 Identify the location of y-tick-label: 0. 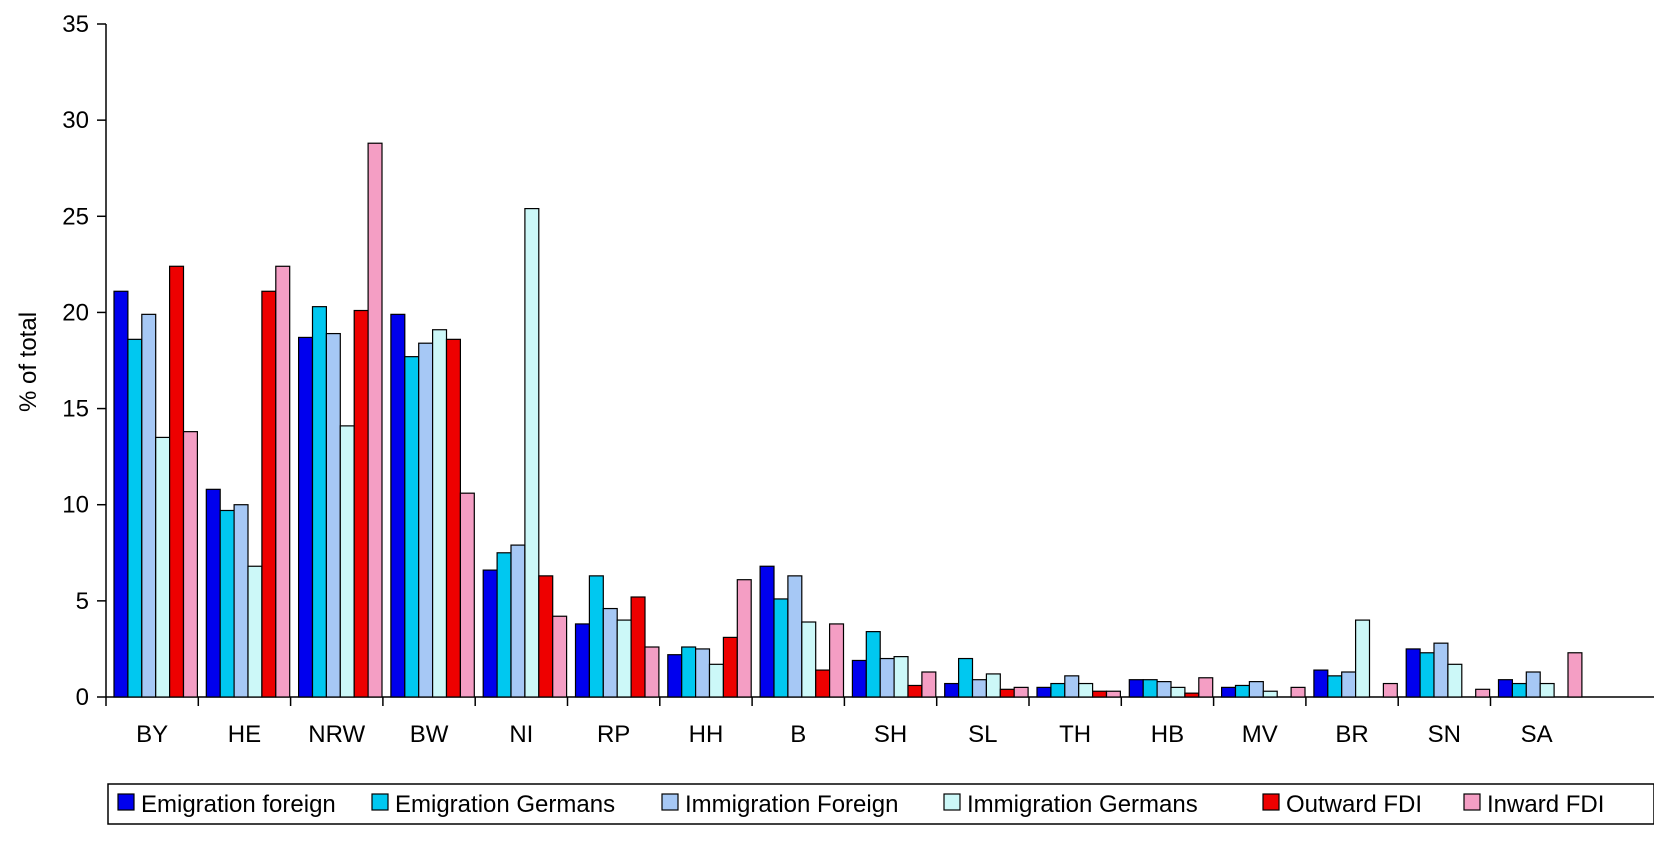
(82, 697).